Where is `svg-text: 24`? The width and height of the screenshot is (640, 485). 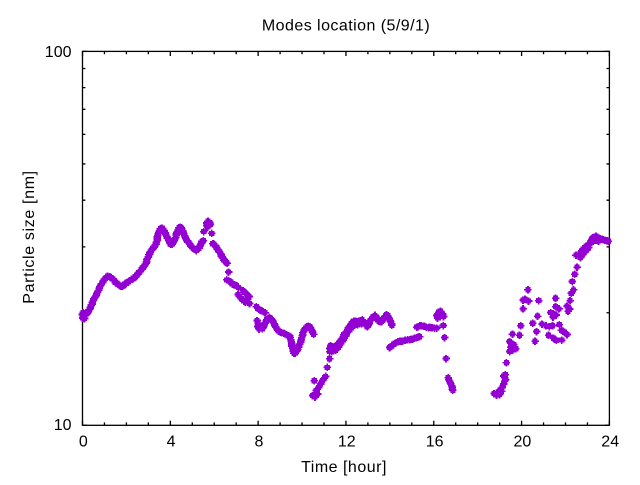
svg-text: 24 is located at coordinates (610, 442).